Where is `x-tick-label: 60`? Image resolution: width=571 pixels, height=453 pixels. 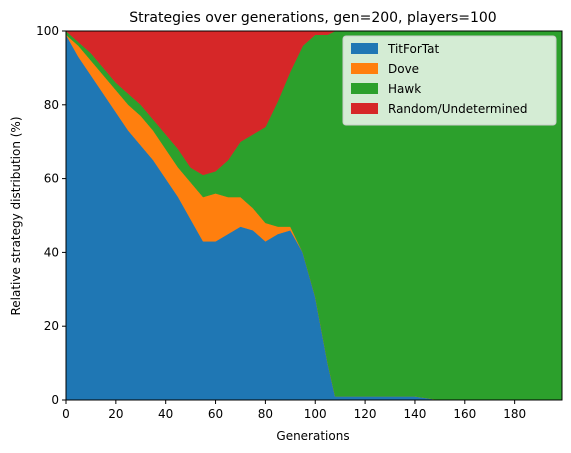
x-tick-label: 60 is located at coordinates (215, 414).